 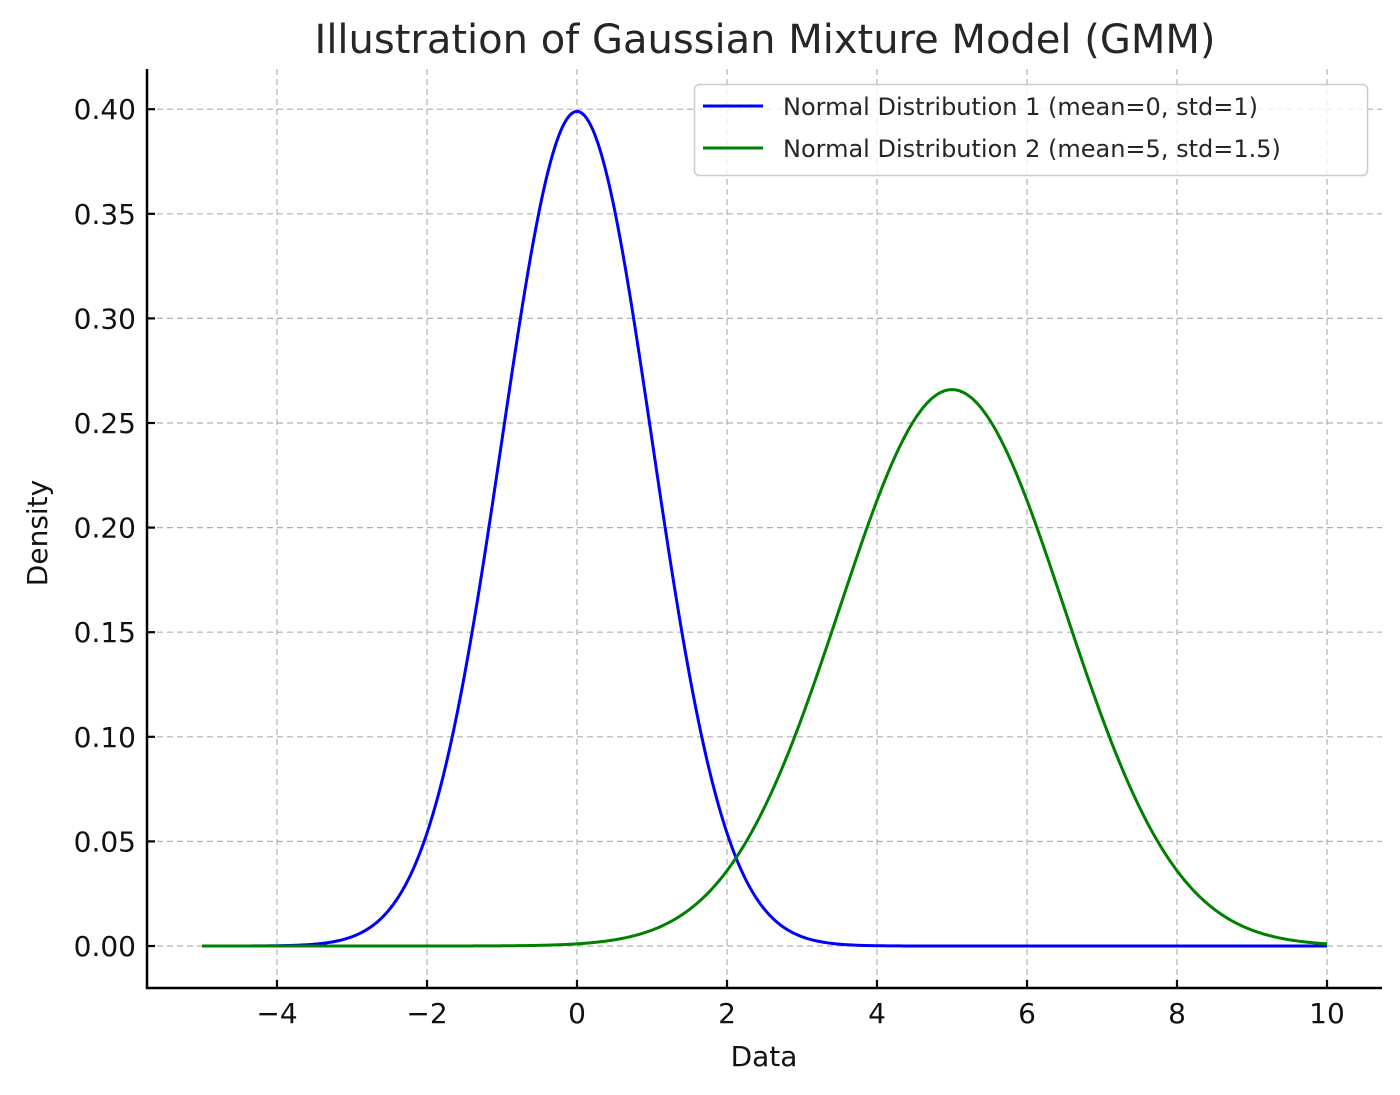 I want to click on y-tick-label: 0.15, so click(x=105, y=632).